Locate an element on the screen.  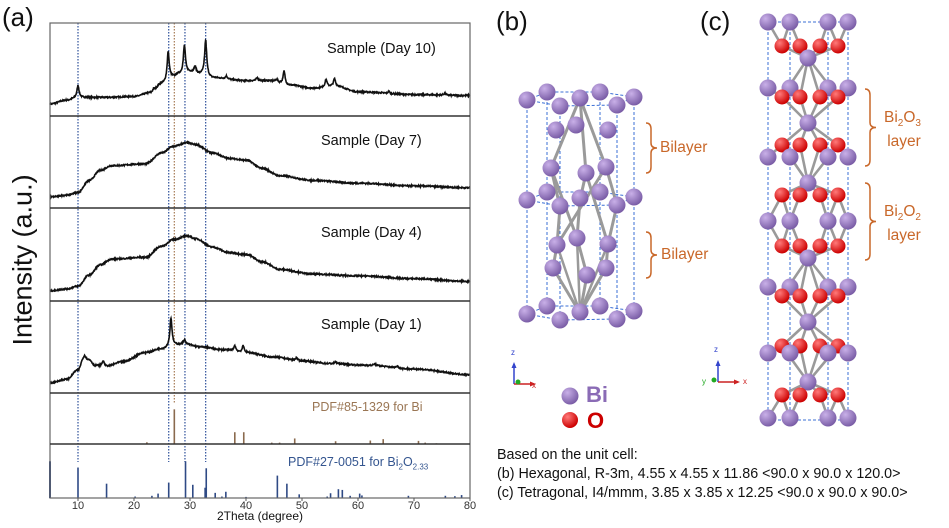
axis-z-label-c: z is located at coordinates (716, 349).